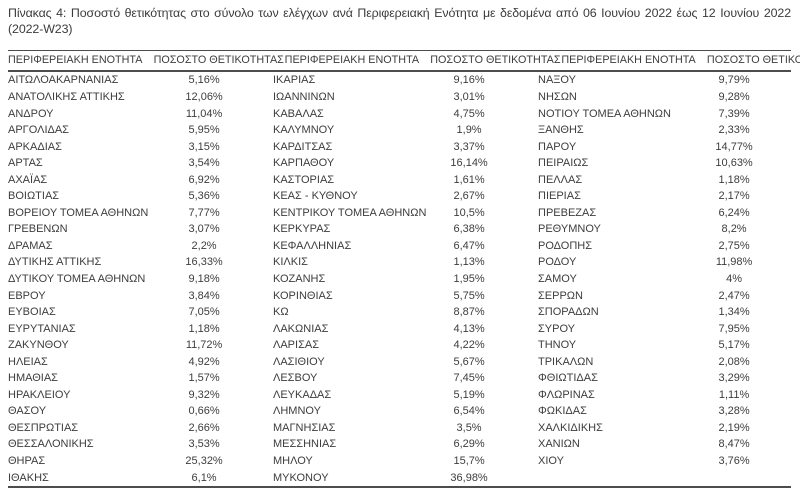 The image size is (800, 499). What do you see at coordinates (560, 295) in the screenshot?
I see `region-cell: ΣΕΡΡΩΝ` at bounding box center [560, 295].